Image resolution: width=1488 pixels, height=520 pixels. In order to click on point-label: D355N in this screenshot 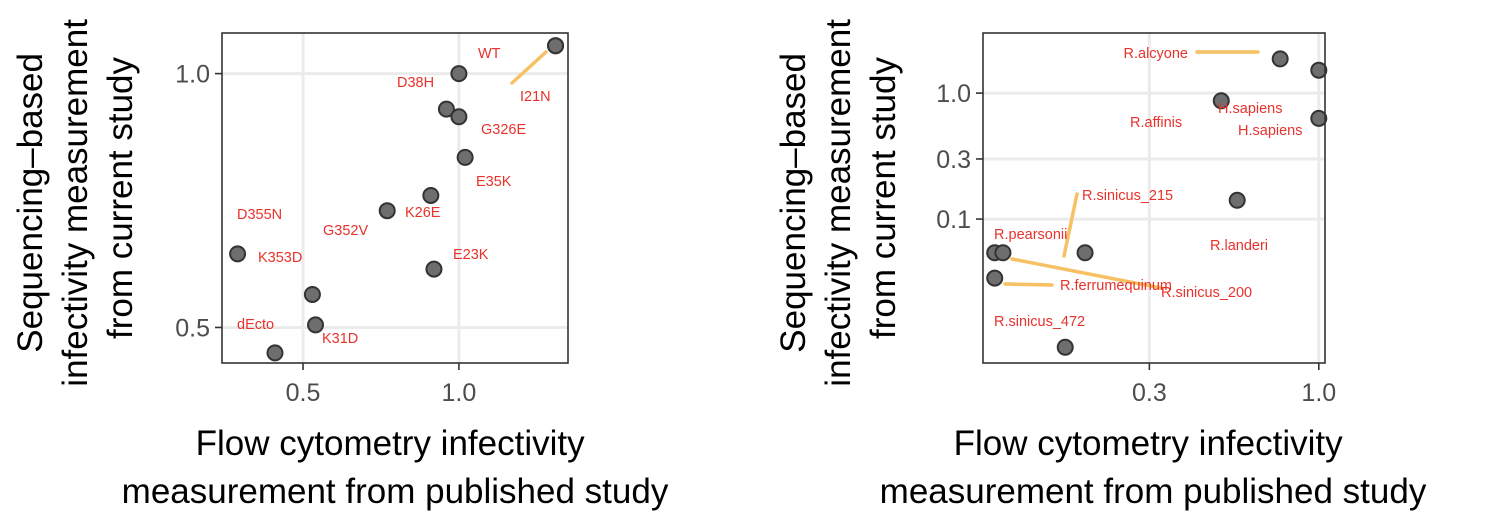, I will do `click(259, 215)`.